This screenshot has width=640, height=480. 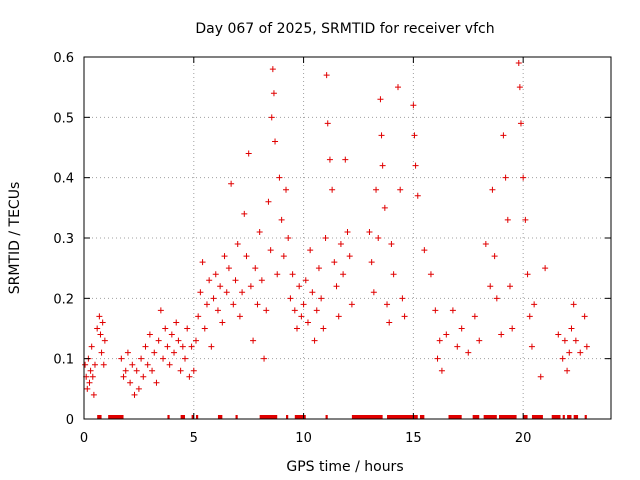 I want to click on x-tick-label: 20, so click(x=523, y=438).